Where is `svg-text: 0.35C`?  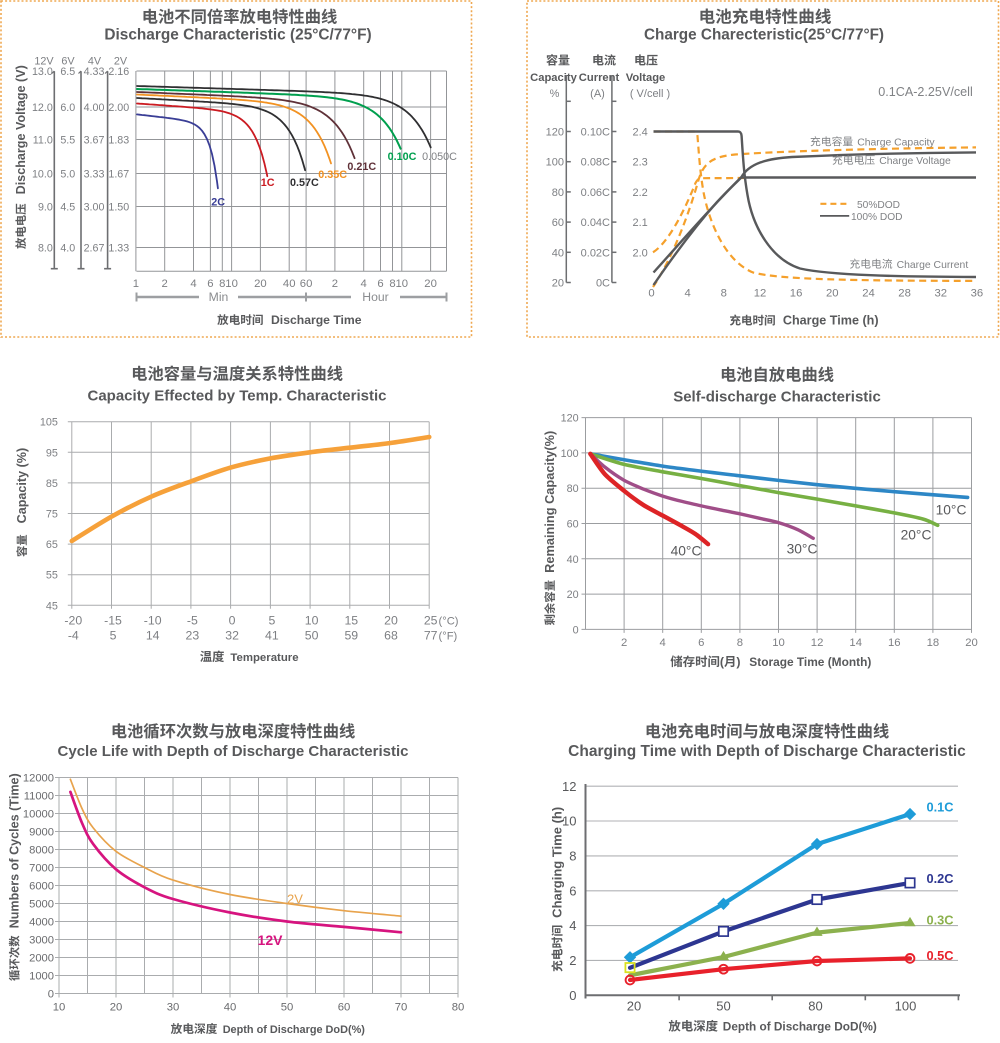 svg-text: 0.35C is located at coordinates (332, 175).